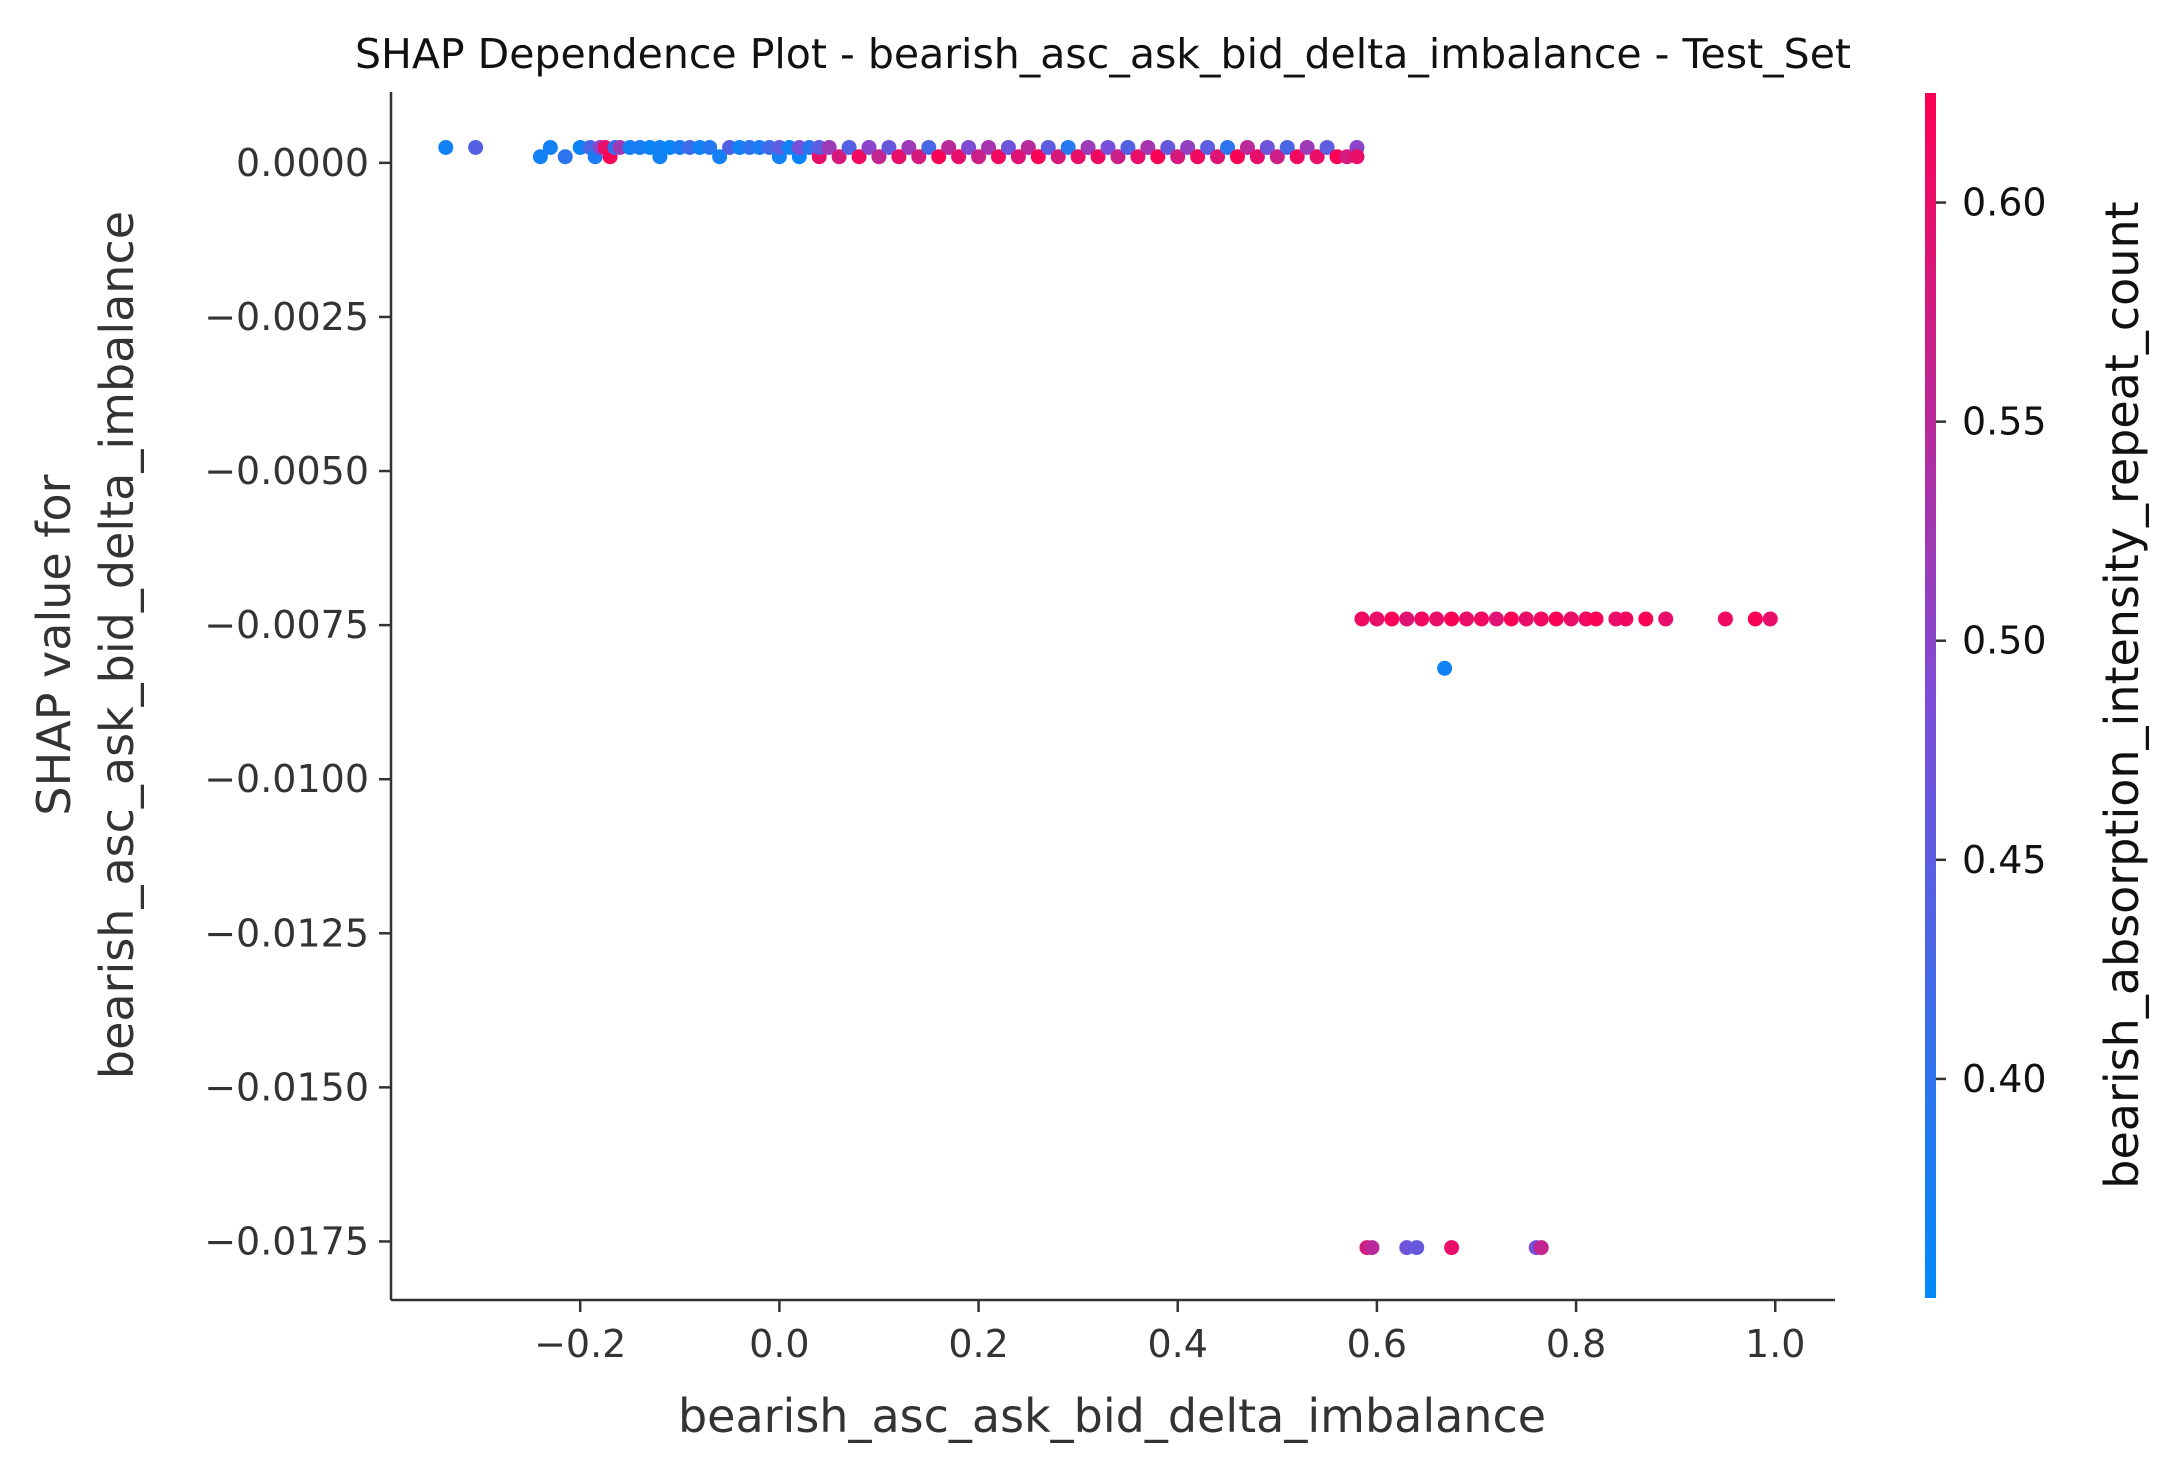  What do you see at coordinates (286, 933) in the screenshot?
I see `y-tick-label: −0.0125` at bounding box center [286, 933].